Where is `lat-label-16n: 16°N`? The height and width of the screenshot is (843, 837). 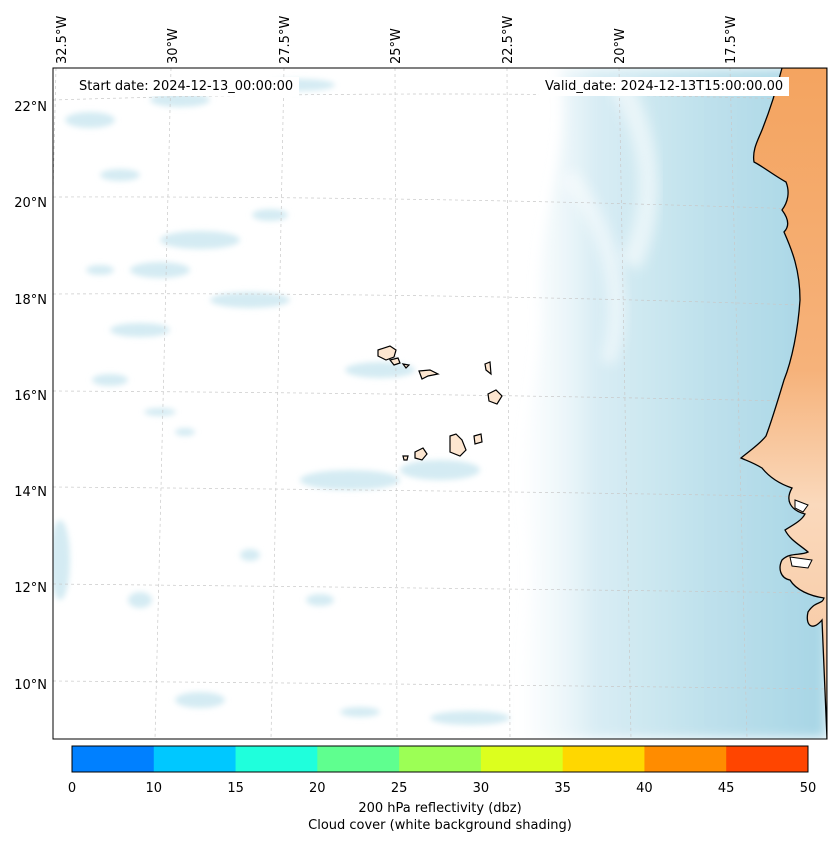
lat-label-16n: 16°N is located at coordinates (30, 396).